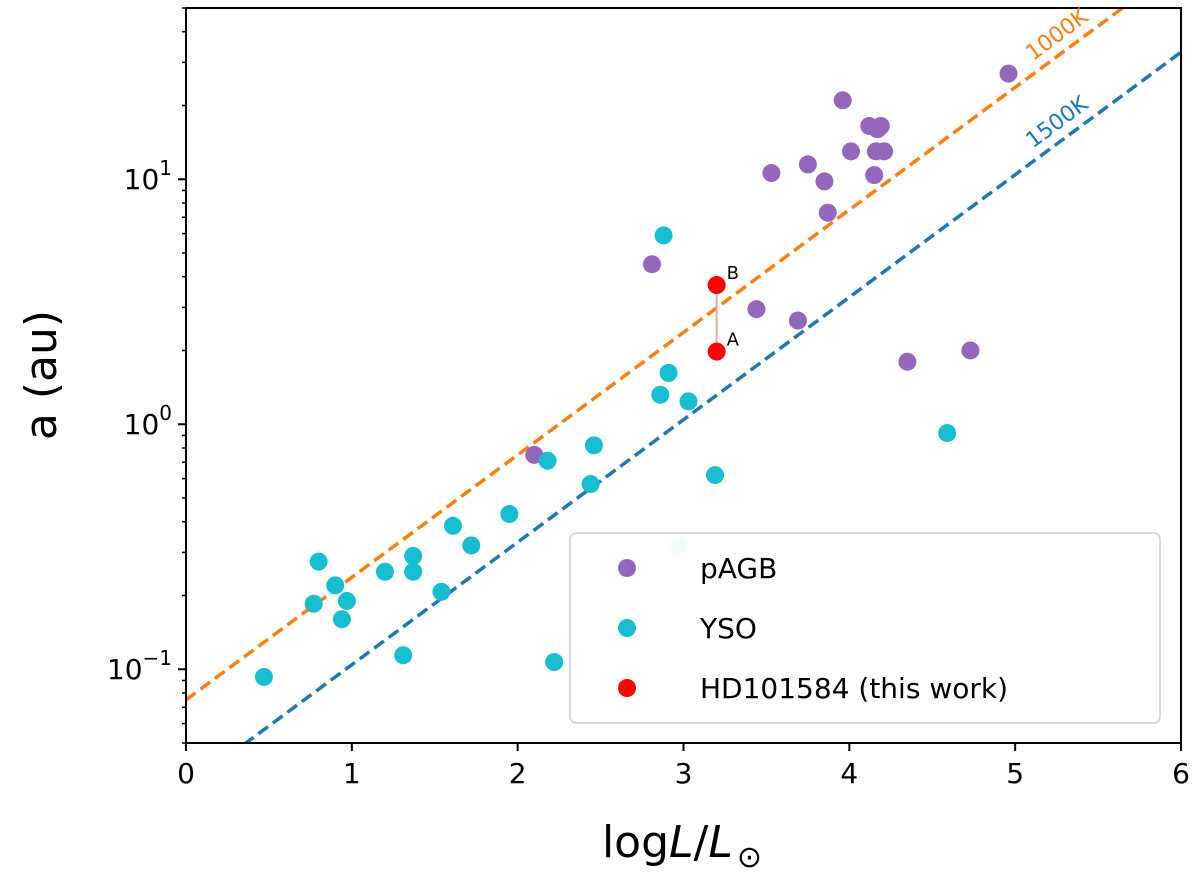 The width and height of the screenshot is (1200, 875). What do you see at coordinates (701, 842) in the screenshot?
I see `x-axis-label-slash: /` at bounding box center [701, 842].